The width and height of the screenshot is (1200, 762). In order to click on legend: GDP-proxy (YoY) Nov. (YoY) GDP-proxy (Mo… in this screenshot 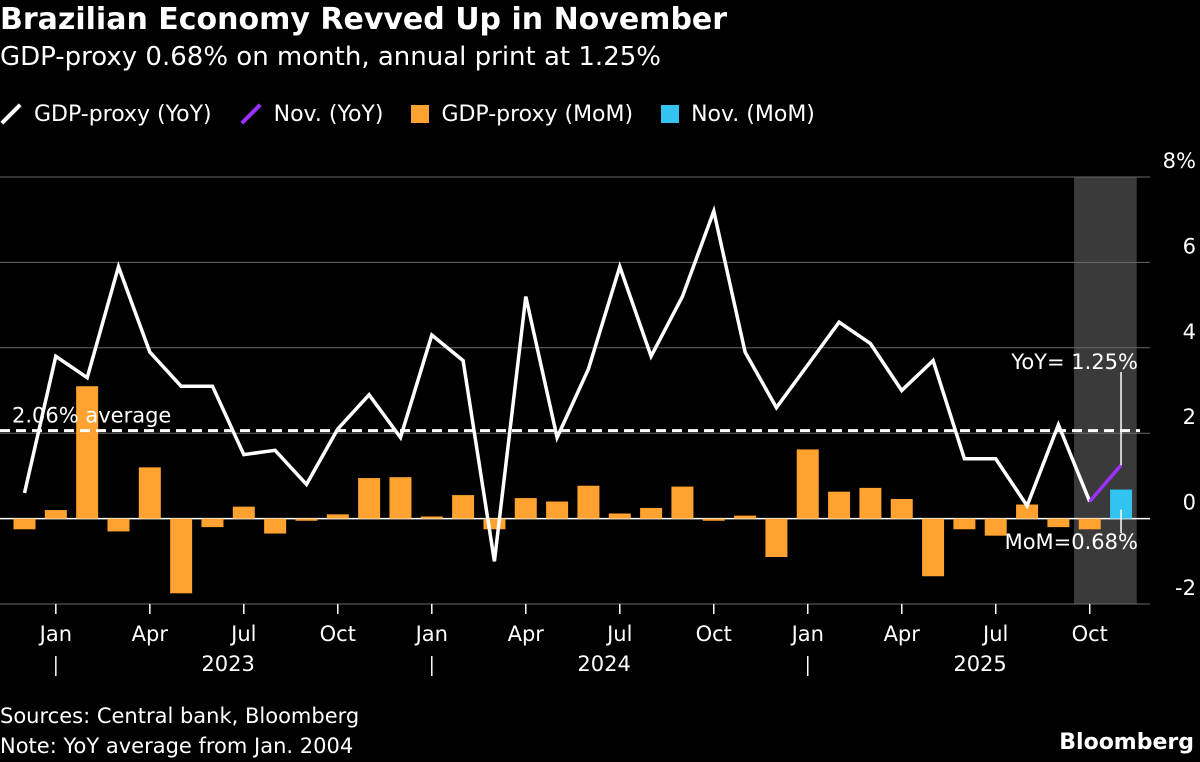, I will do `click(421, 114)`.